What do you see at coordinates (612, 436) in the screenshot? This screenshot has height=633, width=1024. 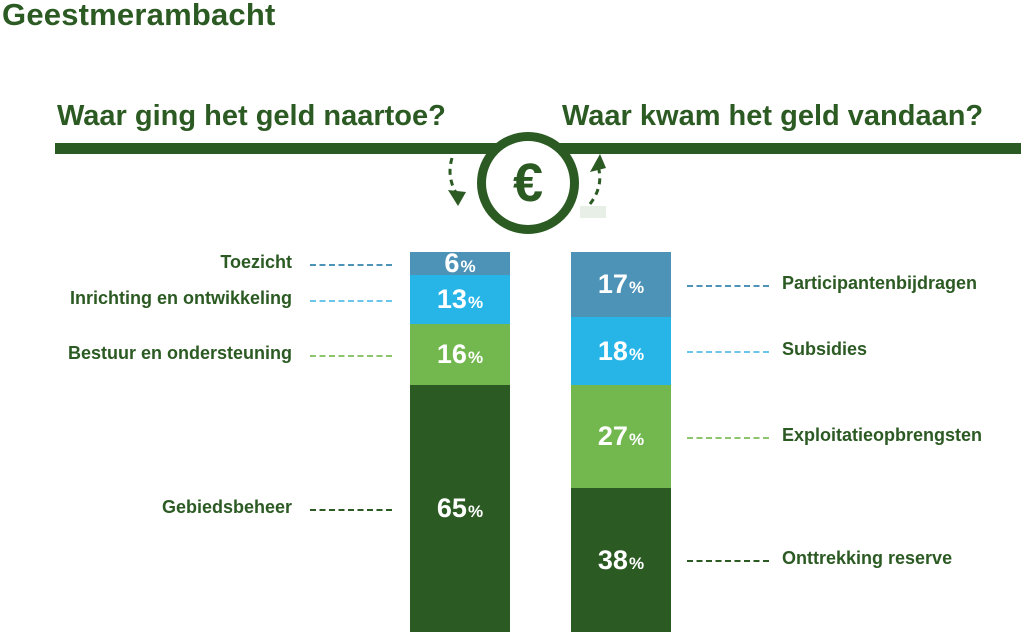 I see `data-label: 27` at bounding box center [612, 436].